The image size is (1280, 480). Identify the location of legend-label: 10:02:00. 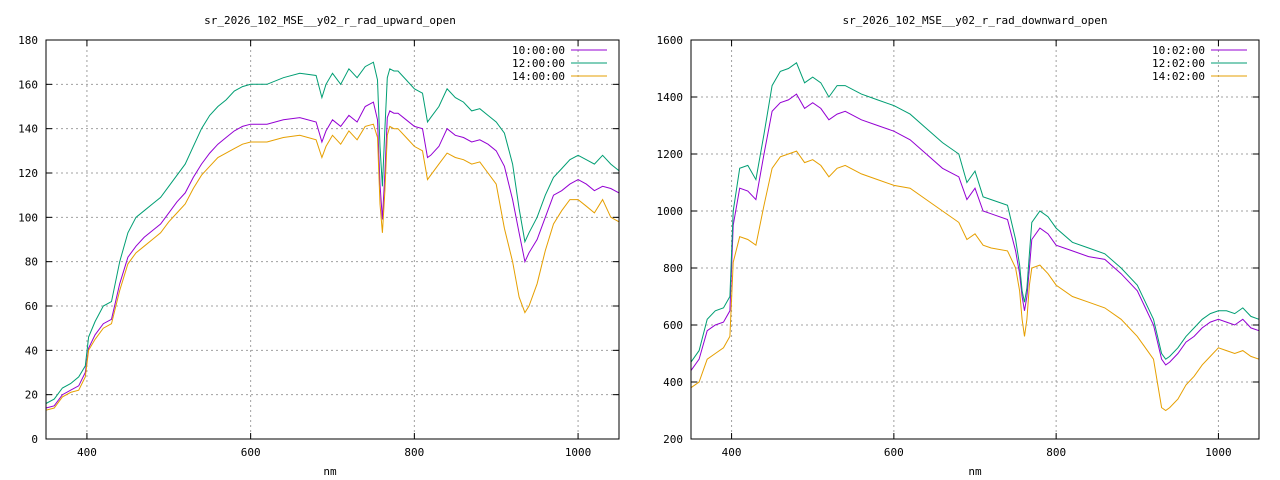
(1178, 50).